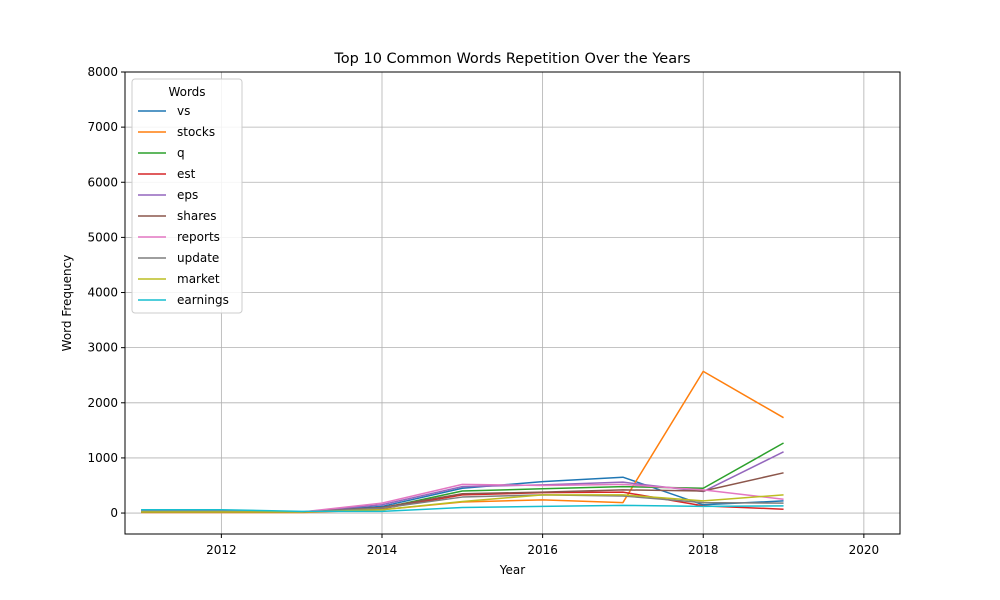  Describe the element at coordinates (186, 92) in the screenshot. I see `legend-title: Words` at that location.